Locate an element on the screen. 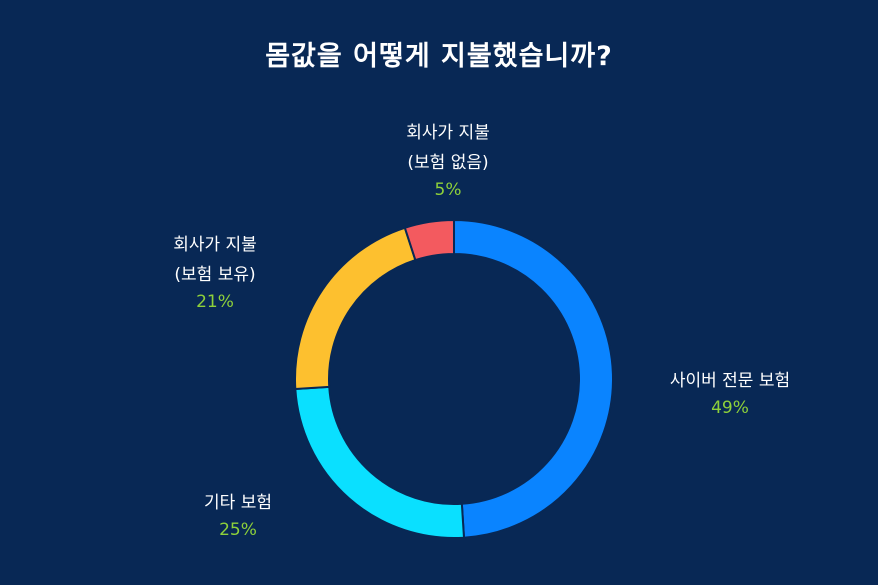  slice-label-text: (보험 없음) is located at coordinates (448, 163).